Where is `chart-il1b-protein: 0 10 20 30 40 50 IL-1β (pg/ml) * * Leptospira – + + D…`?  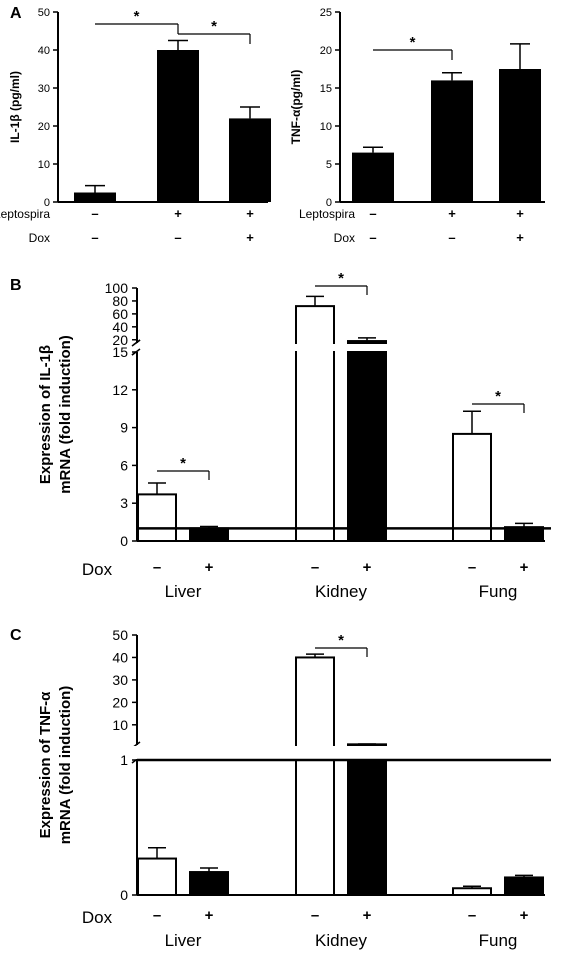 chart-il1b-protein: 0 10 20 30 40 50 IL-1β (pg/ml) * * Leptospira – + + D… is located at coordinates (135, 126).